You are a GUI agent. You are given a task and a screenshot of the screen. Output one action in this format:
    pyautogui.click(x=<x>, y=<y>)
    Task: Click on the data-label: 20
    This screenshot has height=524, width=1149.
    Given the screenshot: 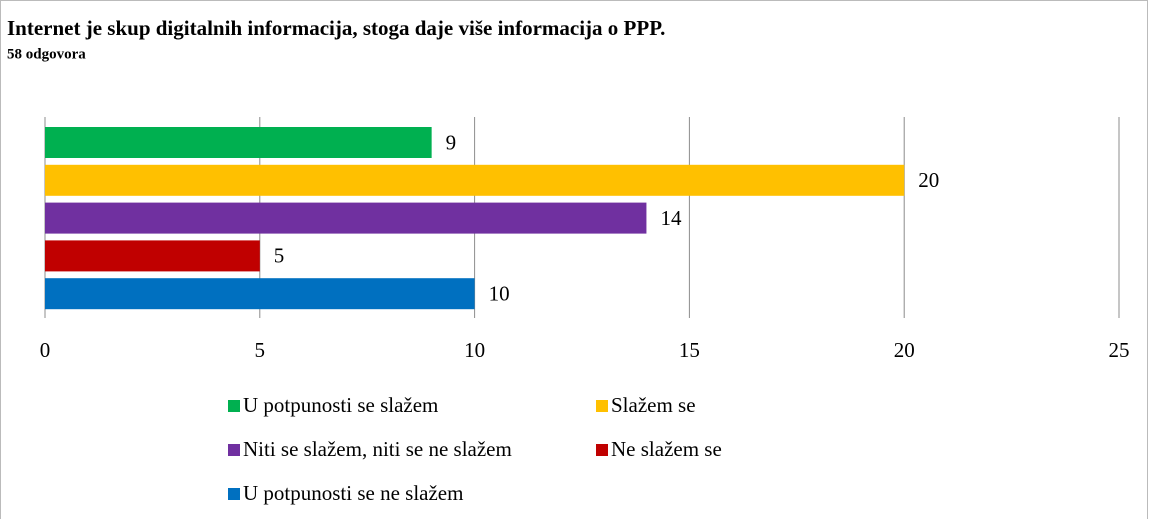 What is the action you would take?
    pyautogui.click(x=928, y=180)
    